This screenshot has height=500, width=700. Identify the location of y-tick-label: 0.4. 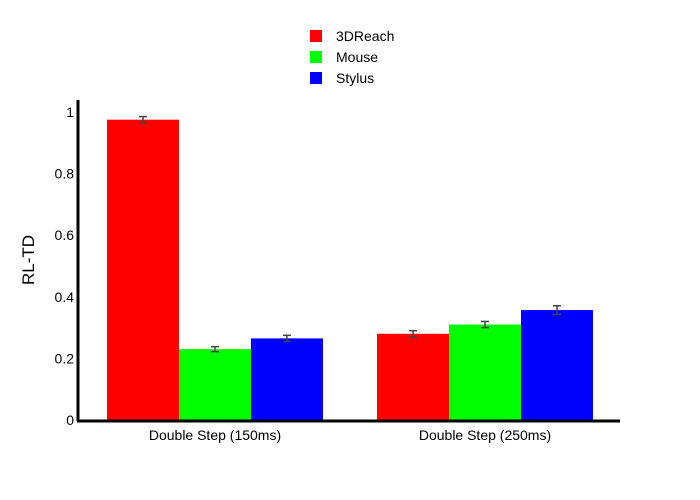
(65, 297).